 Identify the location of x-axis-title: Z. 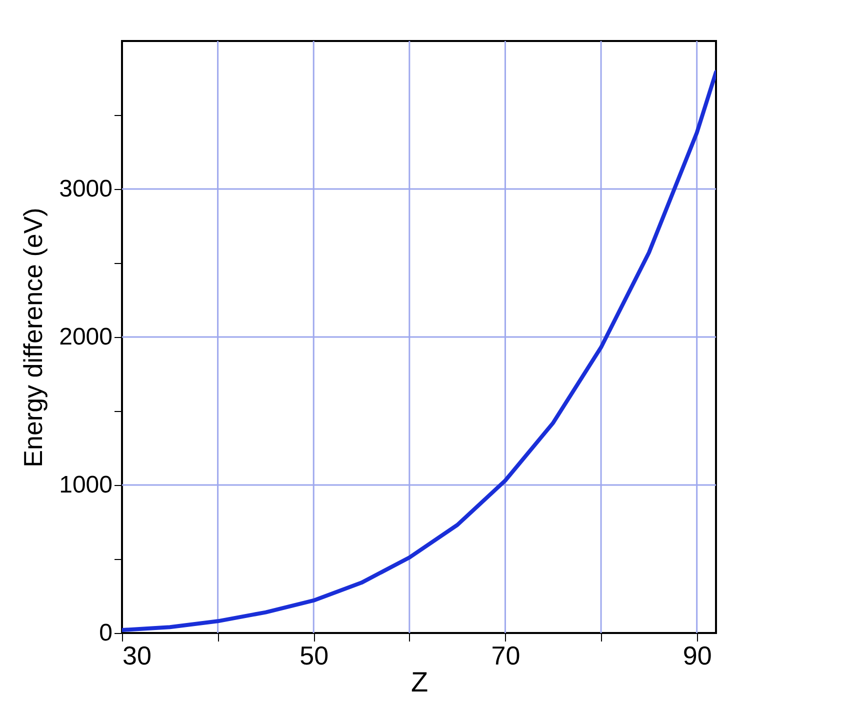
(419, 682).